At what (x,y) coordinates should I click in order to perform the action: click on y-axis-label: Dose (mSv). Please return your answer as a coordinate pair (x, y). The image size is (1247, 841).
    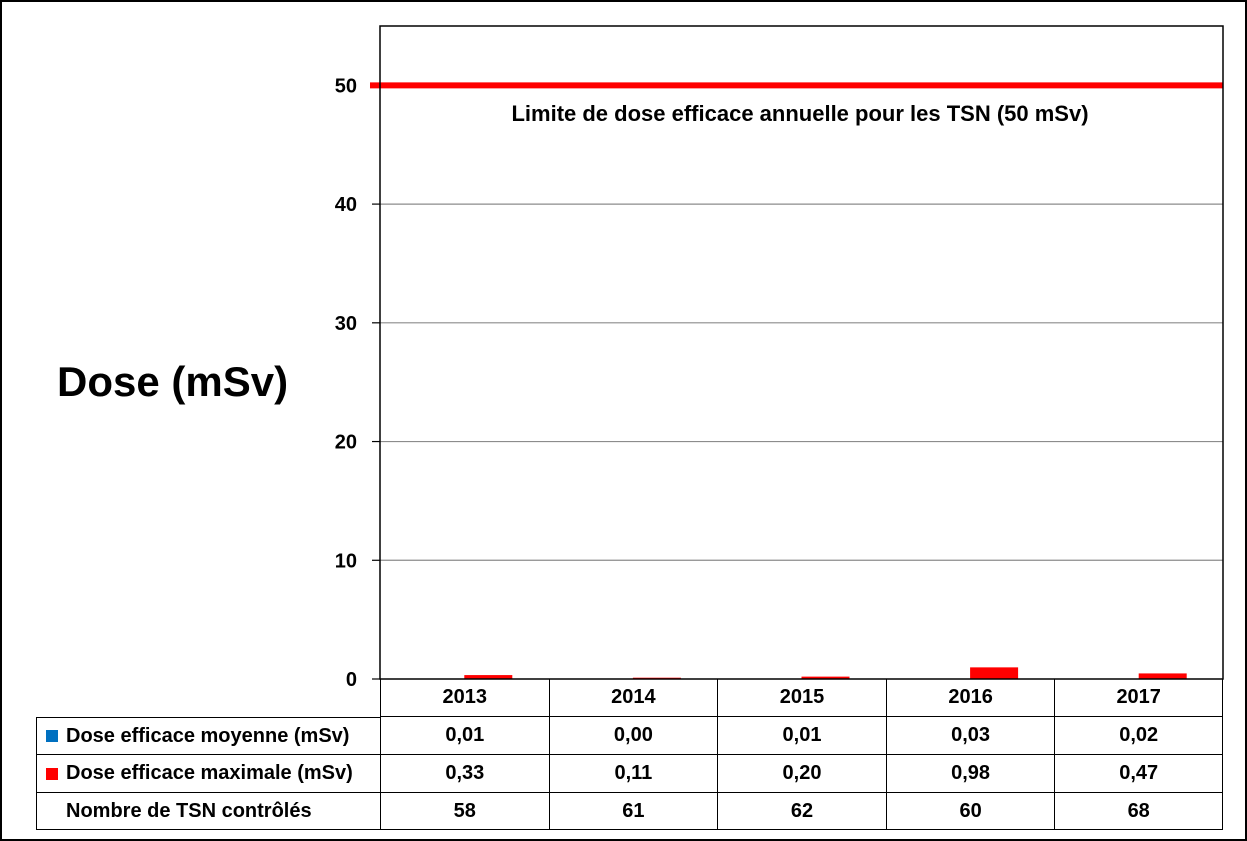
    Looking at the image, I should click on (173, 381).